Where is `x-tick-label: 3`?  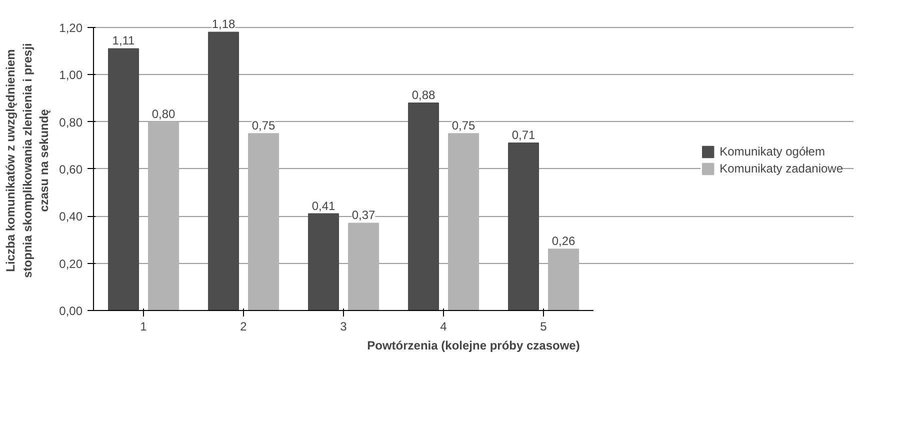 x-tick-label: 3 is located at coordinates (344, 327).